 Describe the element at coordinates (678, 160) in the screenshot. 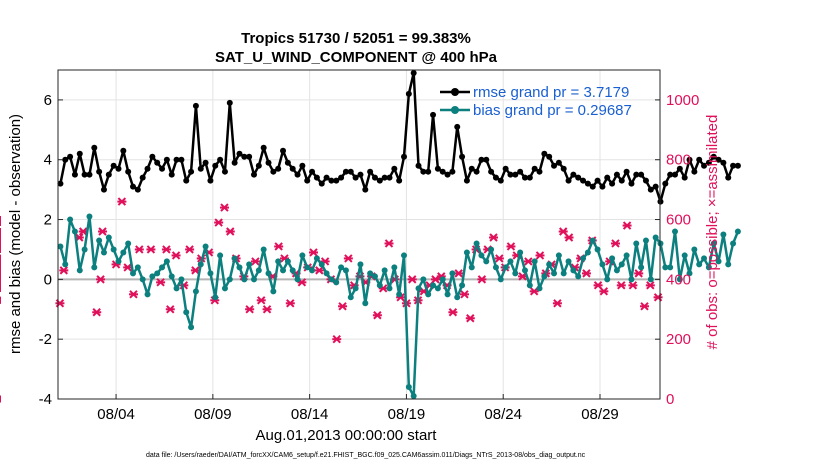

I see `right-tick-label: 800` at that location.